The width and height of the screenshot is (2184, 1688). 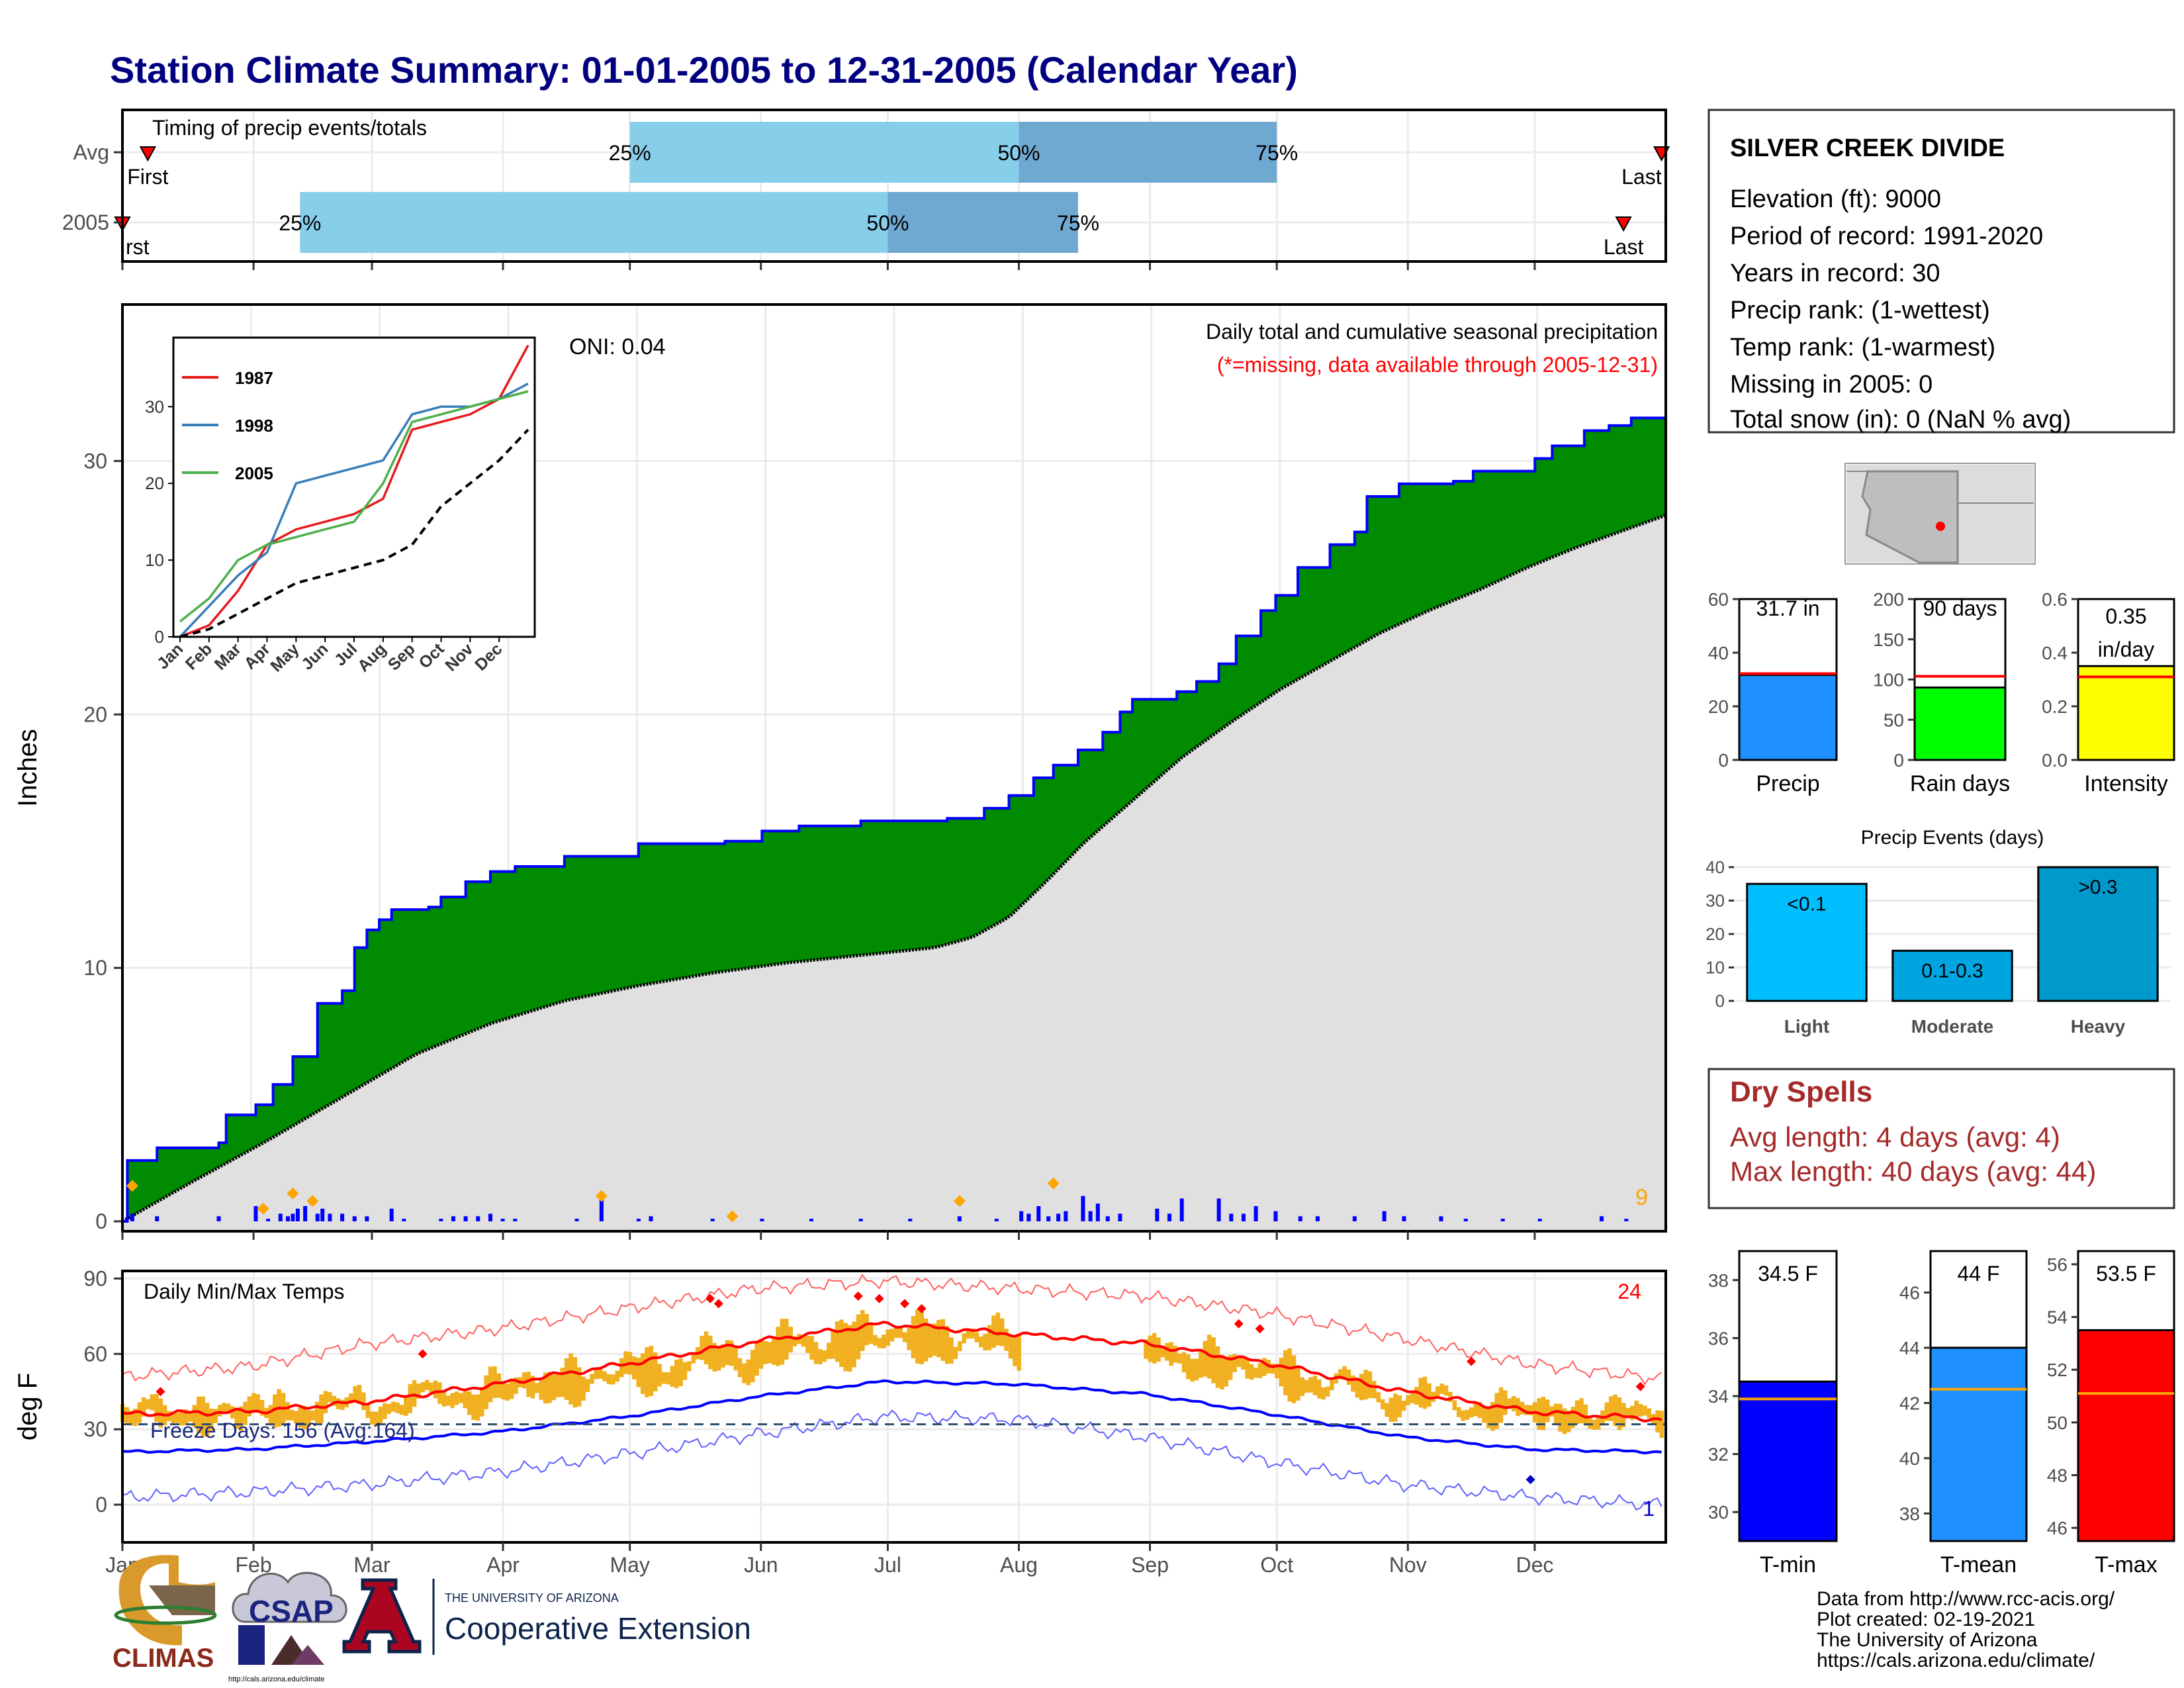 I want to click on gauge-value-label: 90 days, so click(x=1960, y=608).